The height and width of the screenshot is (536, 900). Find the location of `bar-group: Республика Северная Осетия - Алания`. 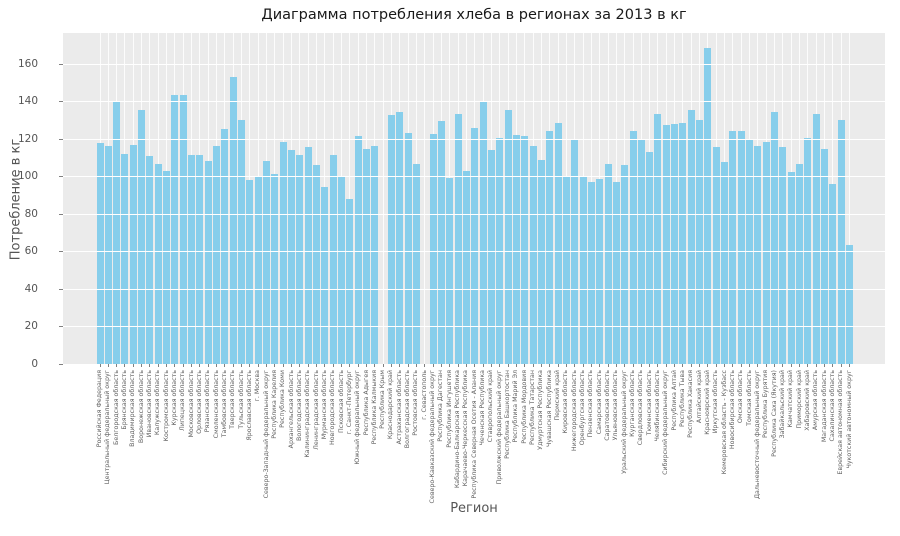

bar-group: Республика Северная Осетия - Алания is located at coordinates (475, 266).